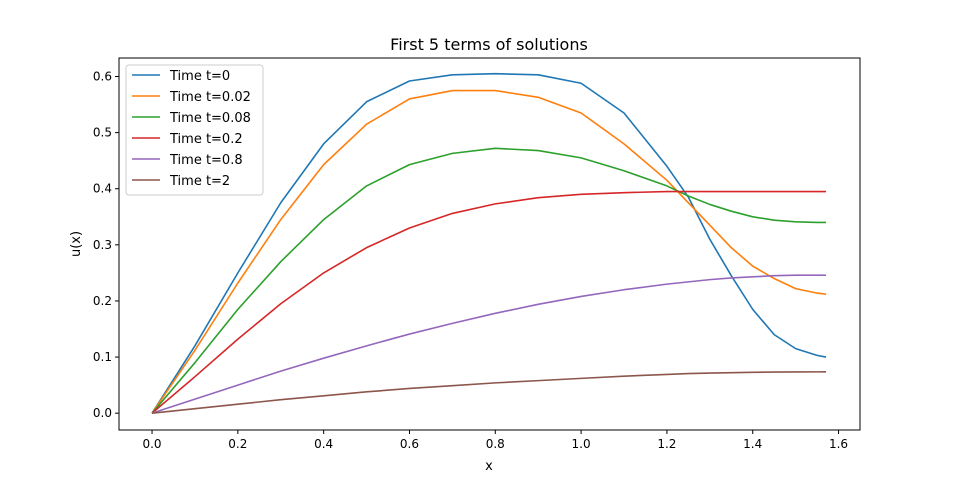 The height and width of the screenshot is (483, 953). Describe the element at coordinates (210, 97) in the screenshot. I see `legend-label-2: Time t=0.02` at that location.